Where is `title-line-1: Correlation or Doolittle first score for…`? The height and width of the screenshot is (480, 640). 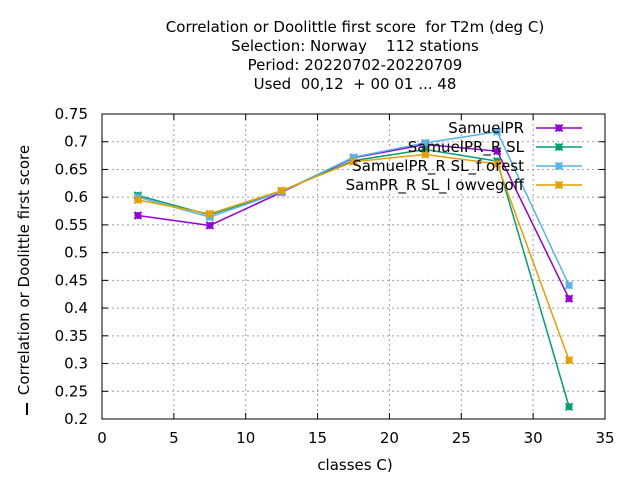
title-line-1: Correlation or Doolittle first score for… is located at coordinates (355, 27).